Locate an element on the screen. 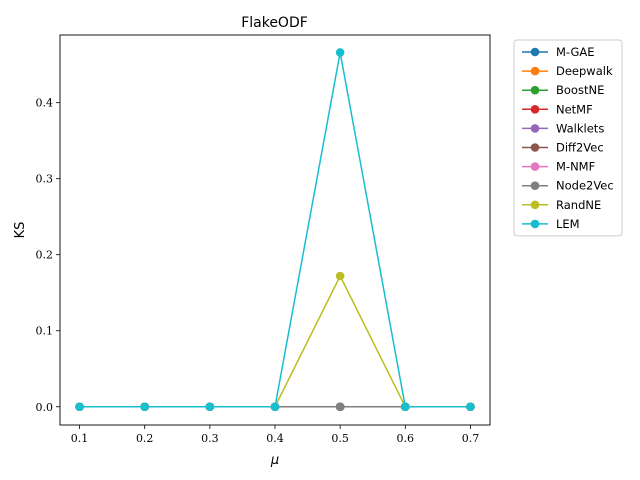 The image size is (640, 480). x-axis-label: μ is located at coordinates (274, 460).